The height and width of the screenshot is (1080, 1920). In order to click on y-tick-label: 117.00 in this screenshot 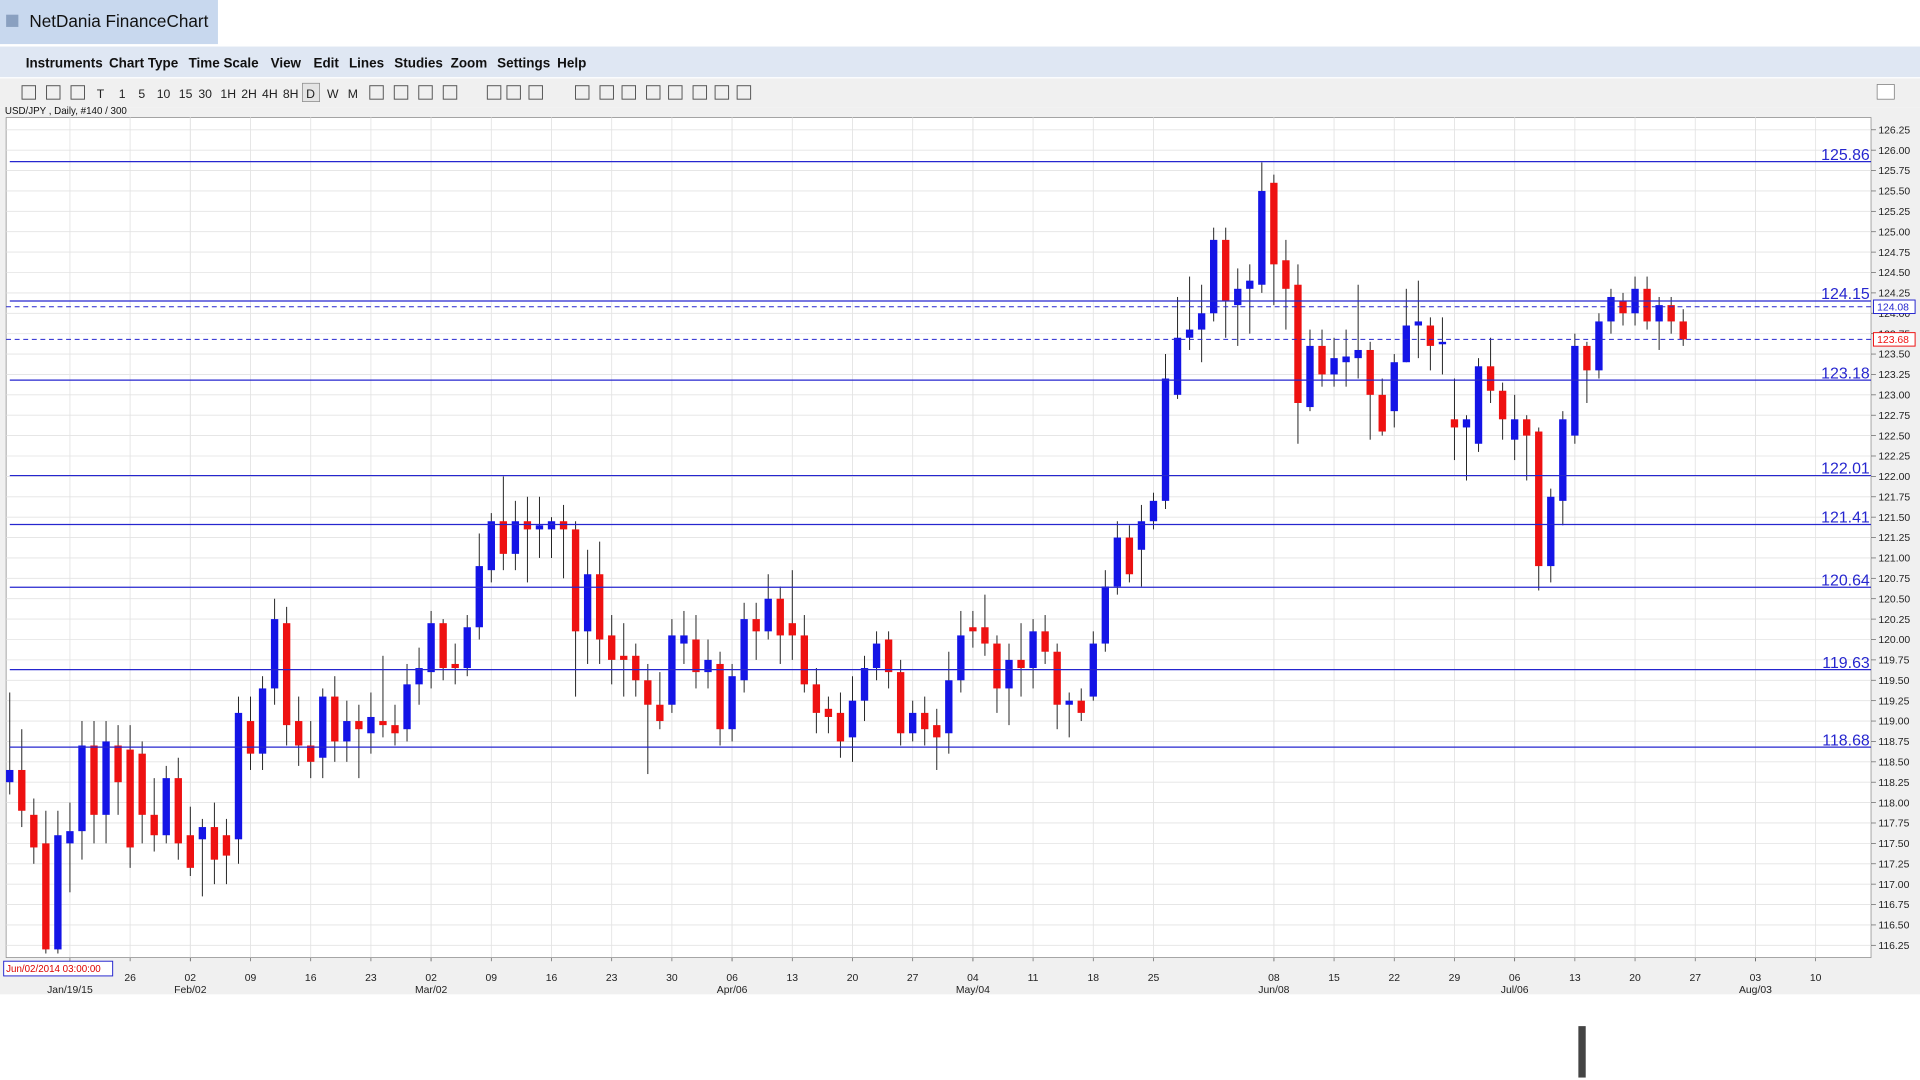, I will do `click(1893, 885)`.